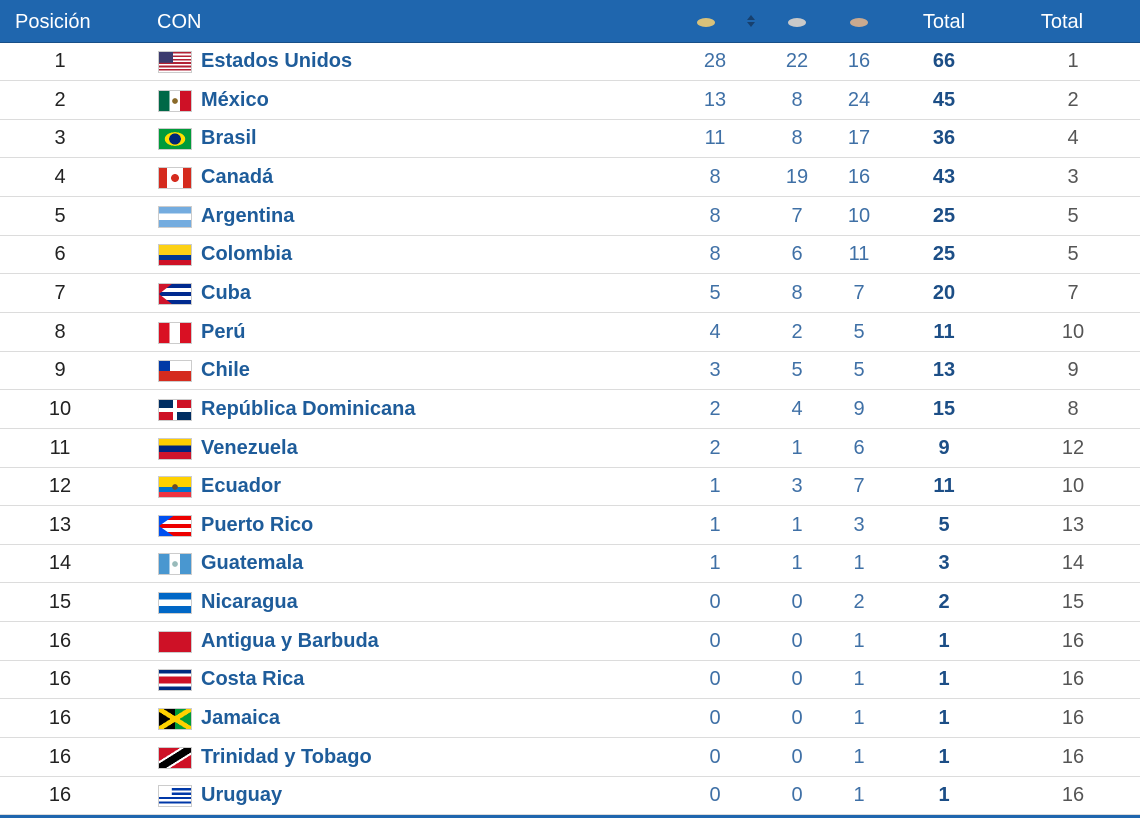 The width and height of the screenshot is (1140, 819). I want to click on bronze-count: 7, so click(859, 292).